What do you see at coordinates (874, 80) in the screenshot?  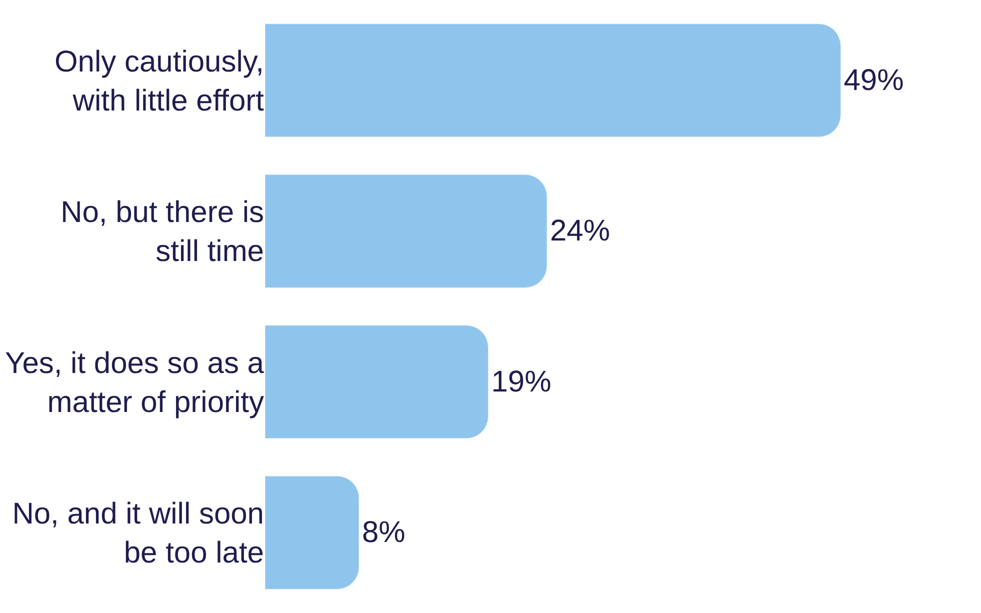 I see `data-label: 49%` at bounding box center [874, 80].